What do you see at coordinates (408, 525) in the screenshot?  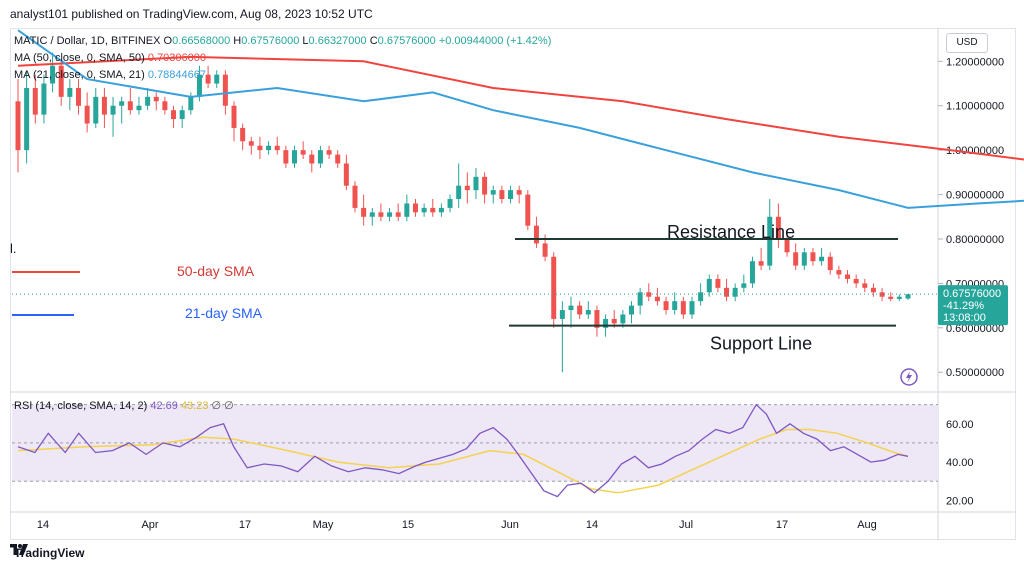 I see `time-tick-label: 15` at bounding box center [408, 525].